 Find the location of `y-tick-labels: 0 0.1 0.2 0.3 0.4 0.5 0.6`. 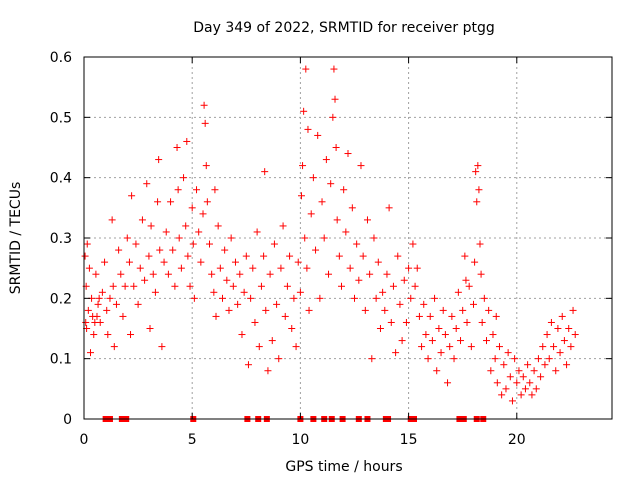

y-tick-labels: 0 0.1 0.2 0.3 0.4 0.5 0.6 is located at coordinates (61, 239).